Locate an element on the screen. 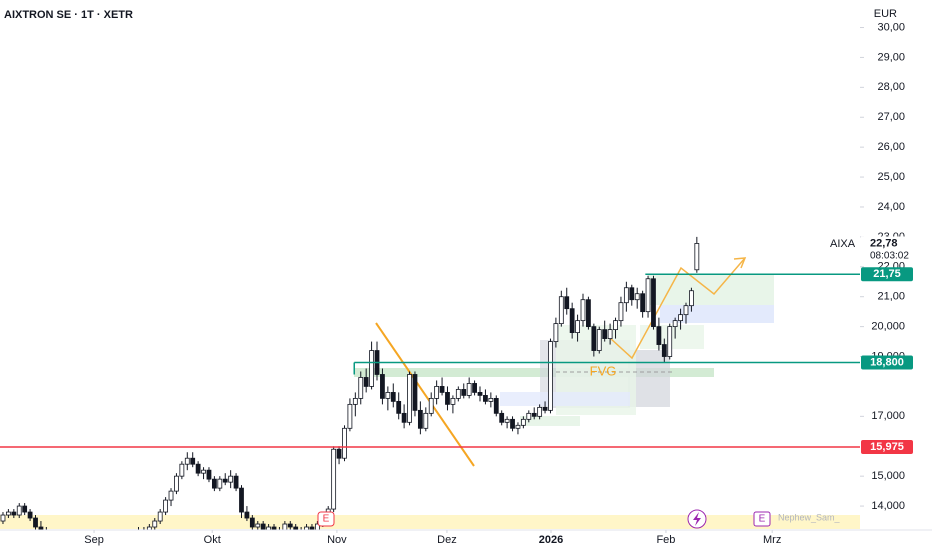 This screenshot has width=932, height=550. chart-title: AIXTRON SE · 1T · XETR is located at coordinates (68, 15).